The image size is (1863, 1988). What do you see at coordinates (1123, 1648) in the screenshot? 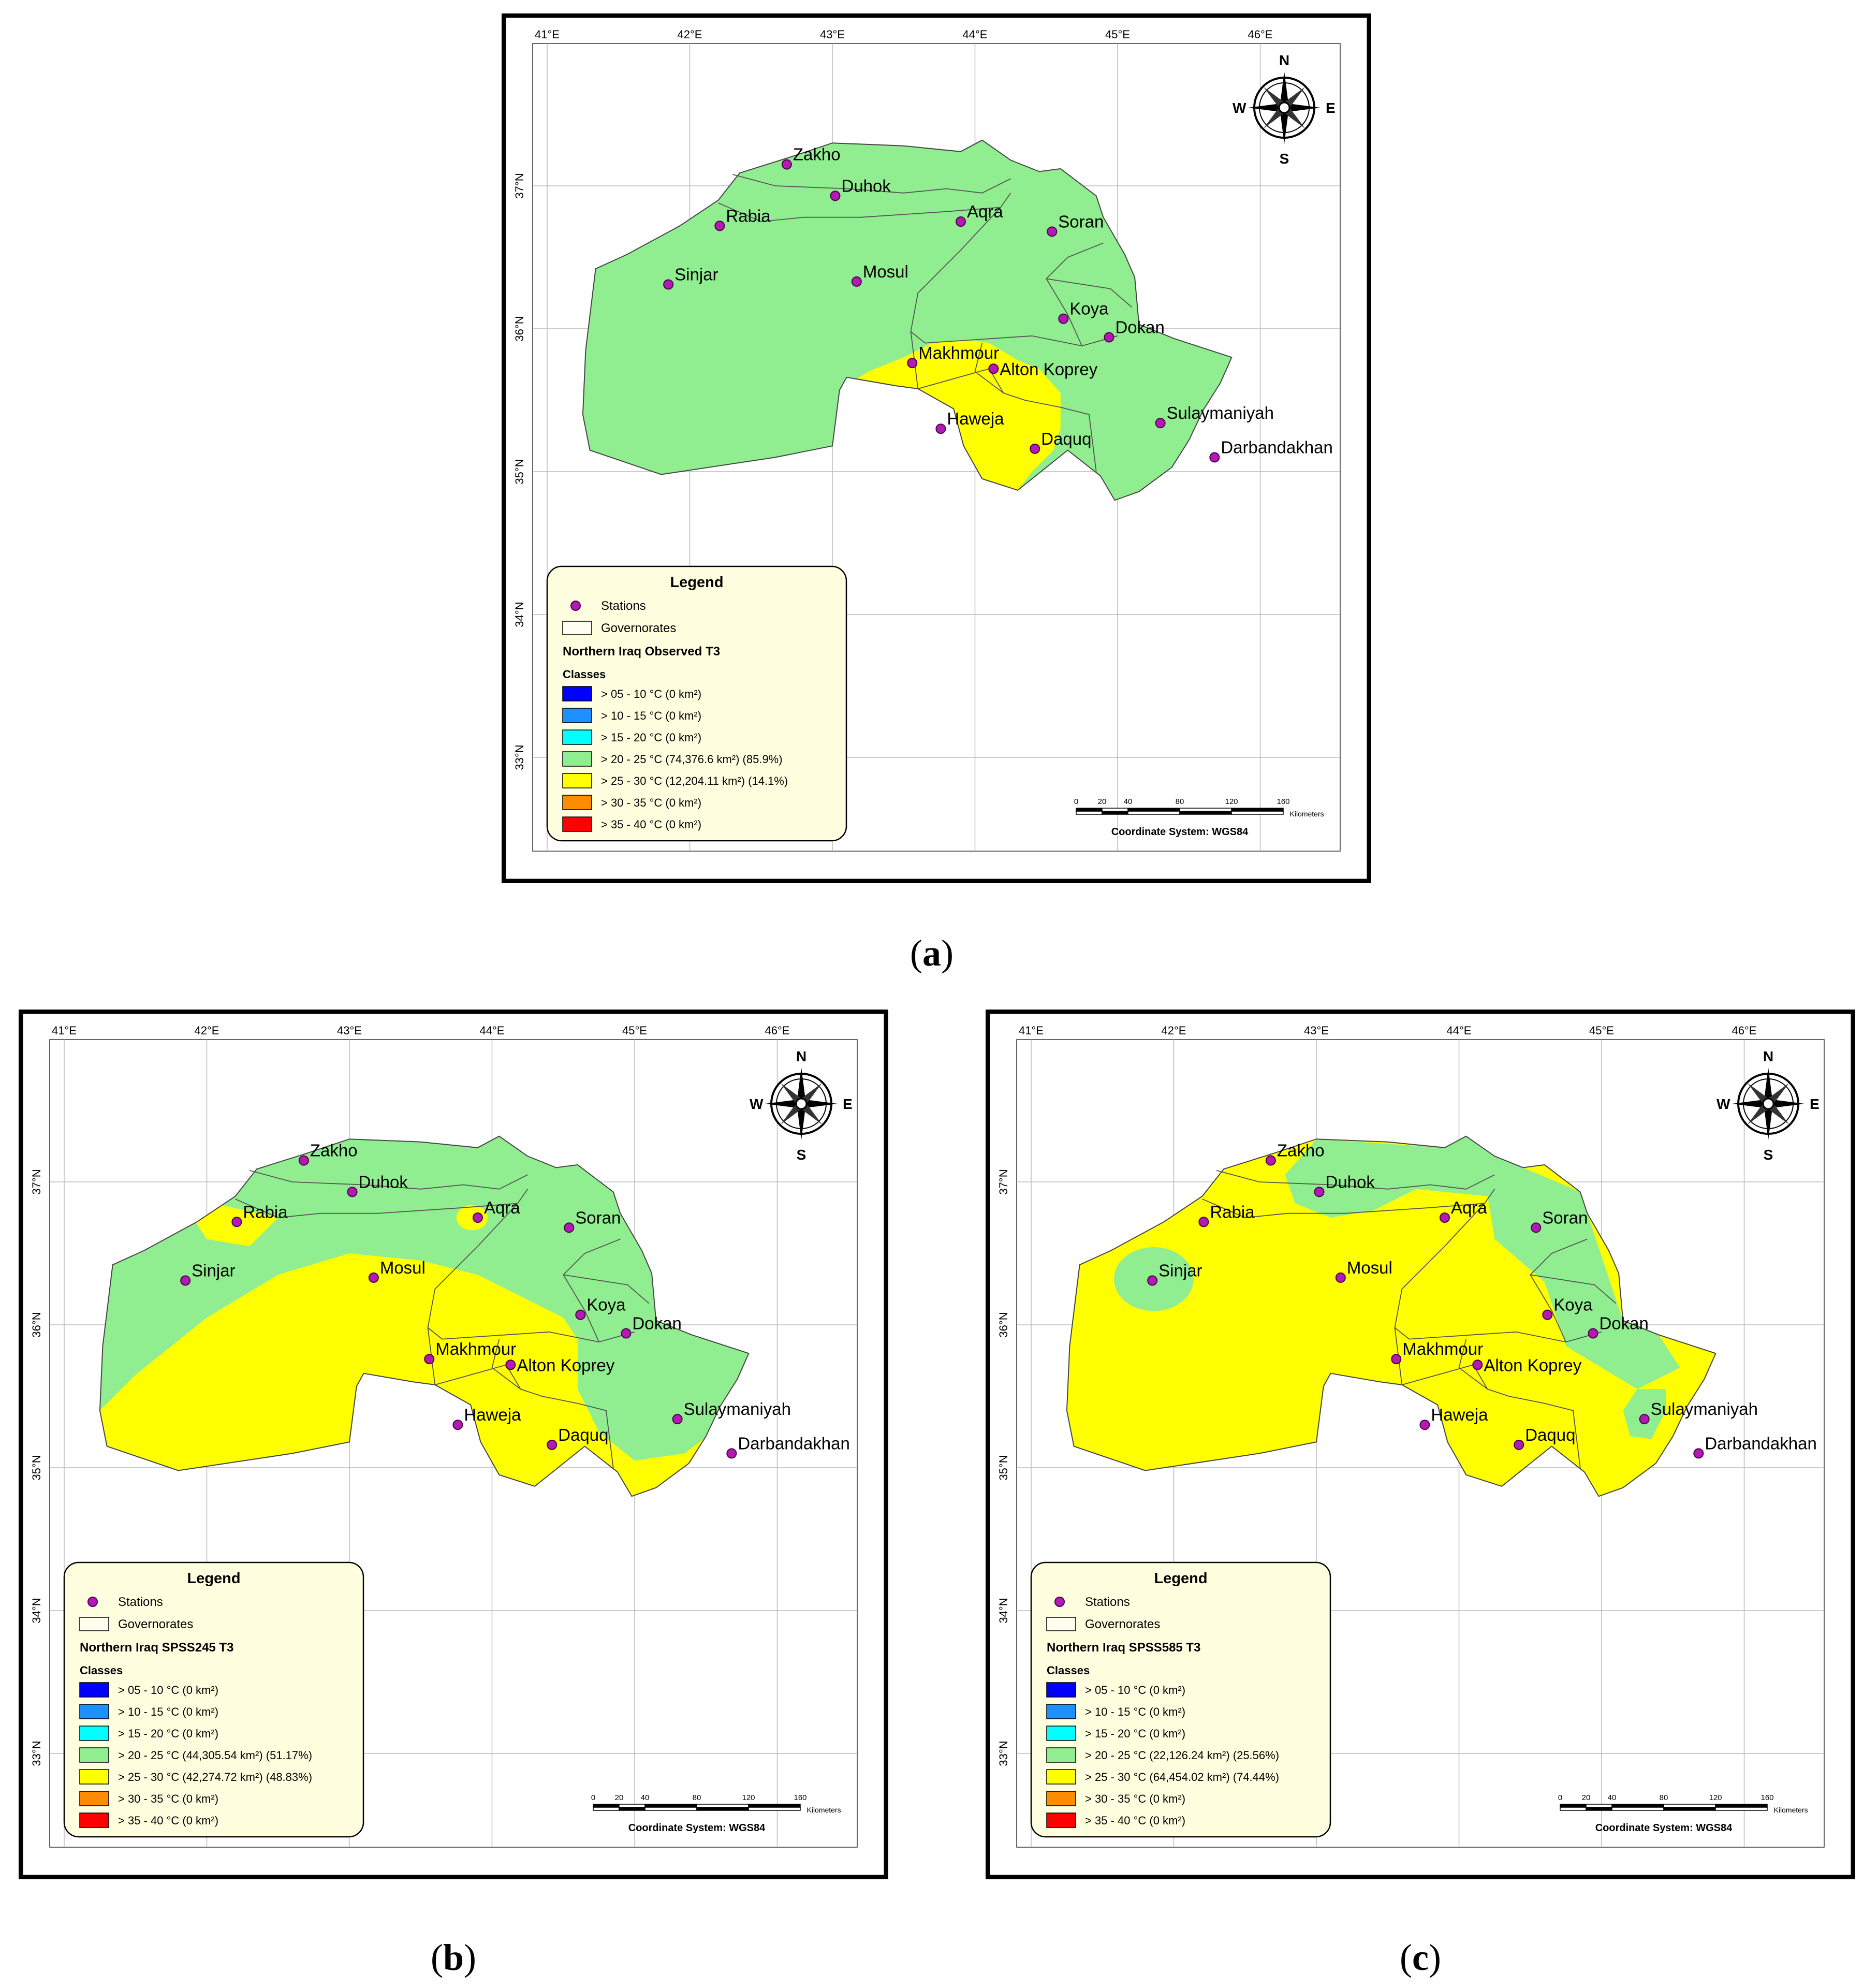
I see `legend-subtitle: Northern Iraq SPSS585 T3` at bounding box center [1123, 1648].